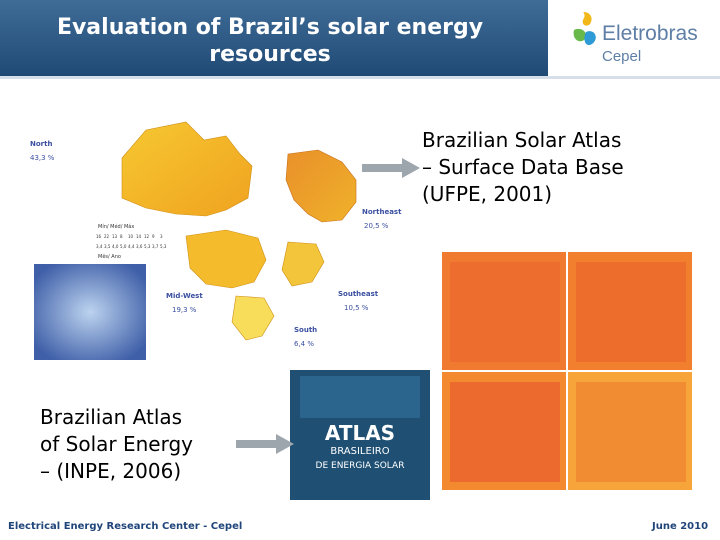 Image resolution: width=720 pixels, height=540 pixels. Describe the element at coordinates (304, 344) in the screenshot. I see `region-value-south: 6,4 %` at that location.